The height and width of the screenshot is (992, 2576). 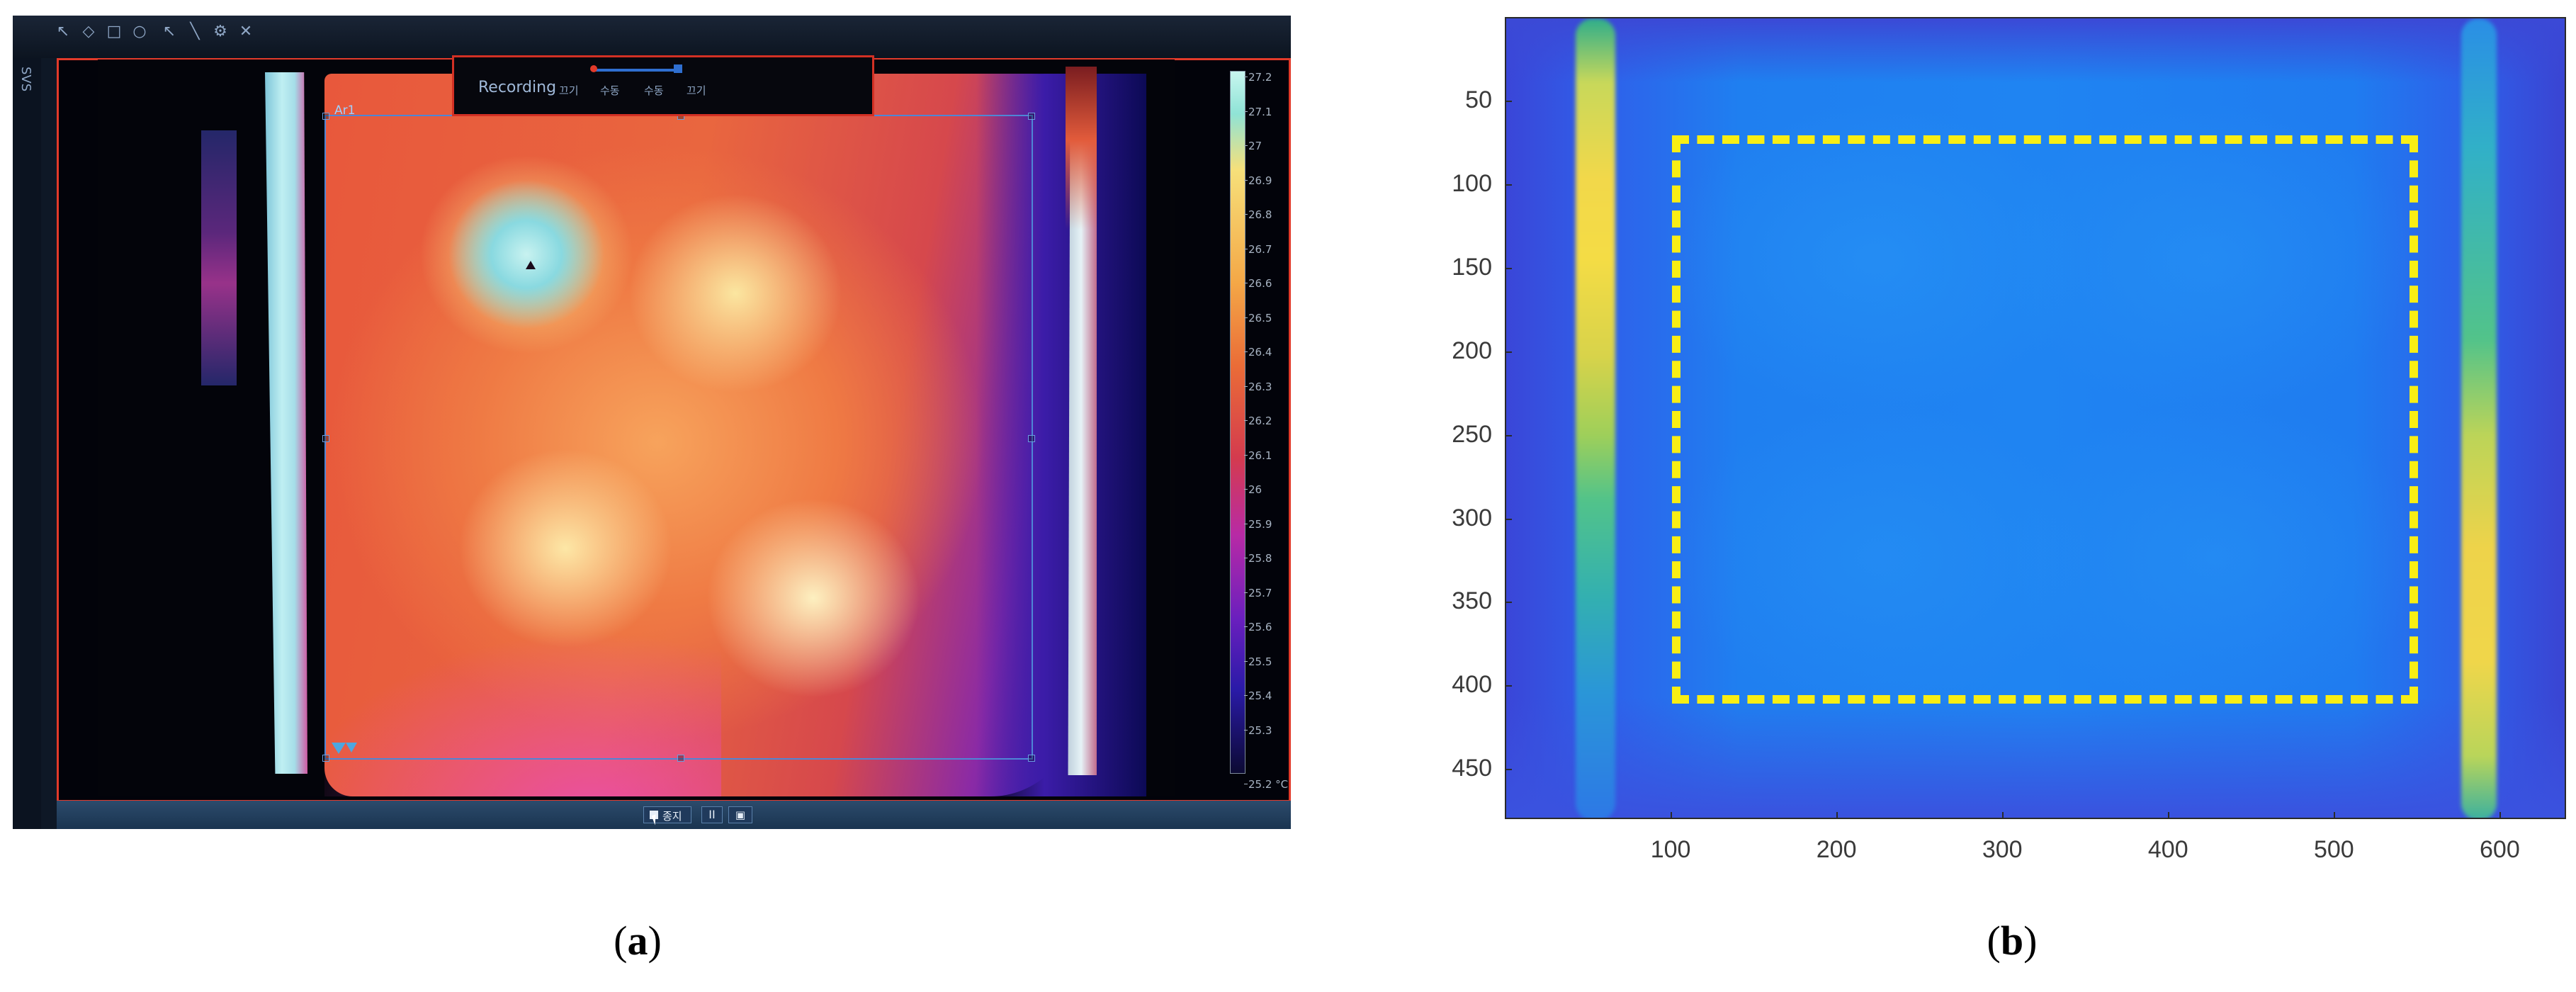 What do you see at coordinates (114, 31) in the screenshot?
I see `rectangle-icon: □` at bounding box center [114, 31].